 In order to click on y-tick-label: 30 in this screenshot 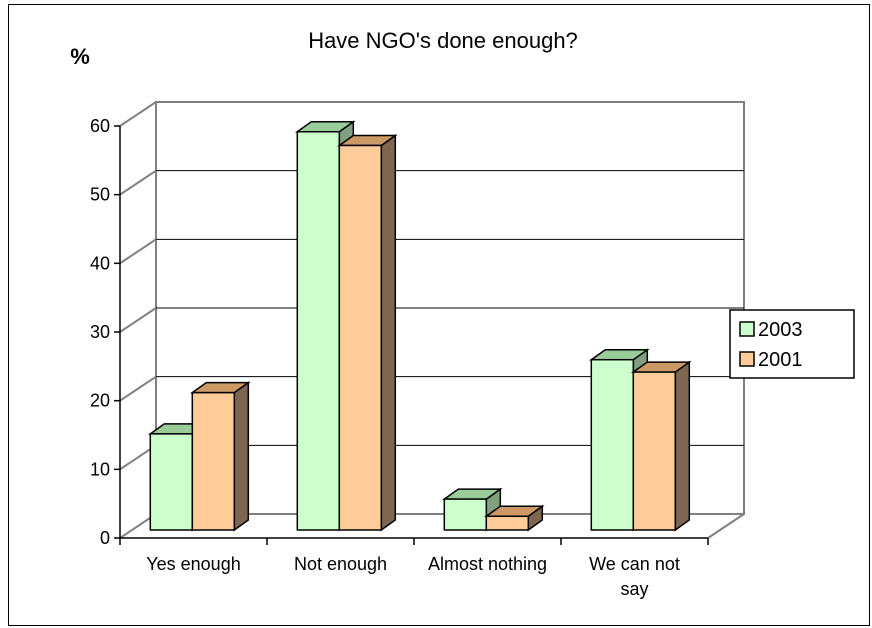, I will do `click(100, 332)`.